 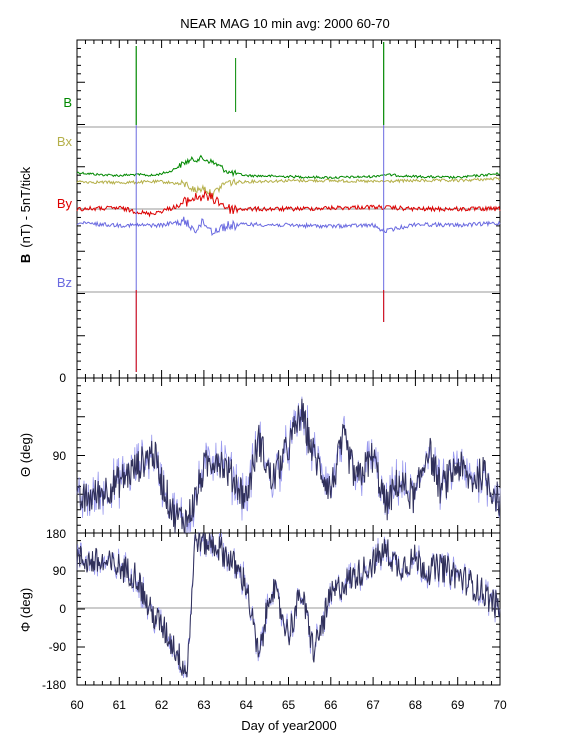 What do you see at coordinates (65, 203) in the screenshot?
I see `series-label-by: By` at bounding box center [65, 203].